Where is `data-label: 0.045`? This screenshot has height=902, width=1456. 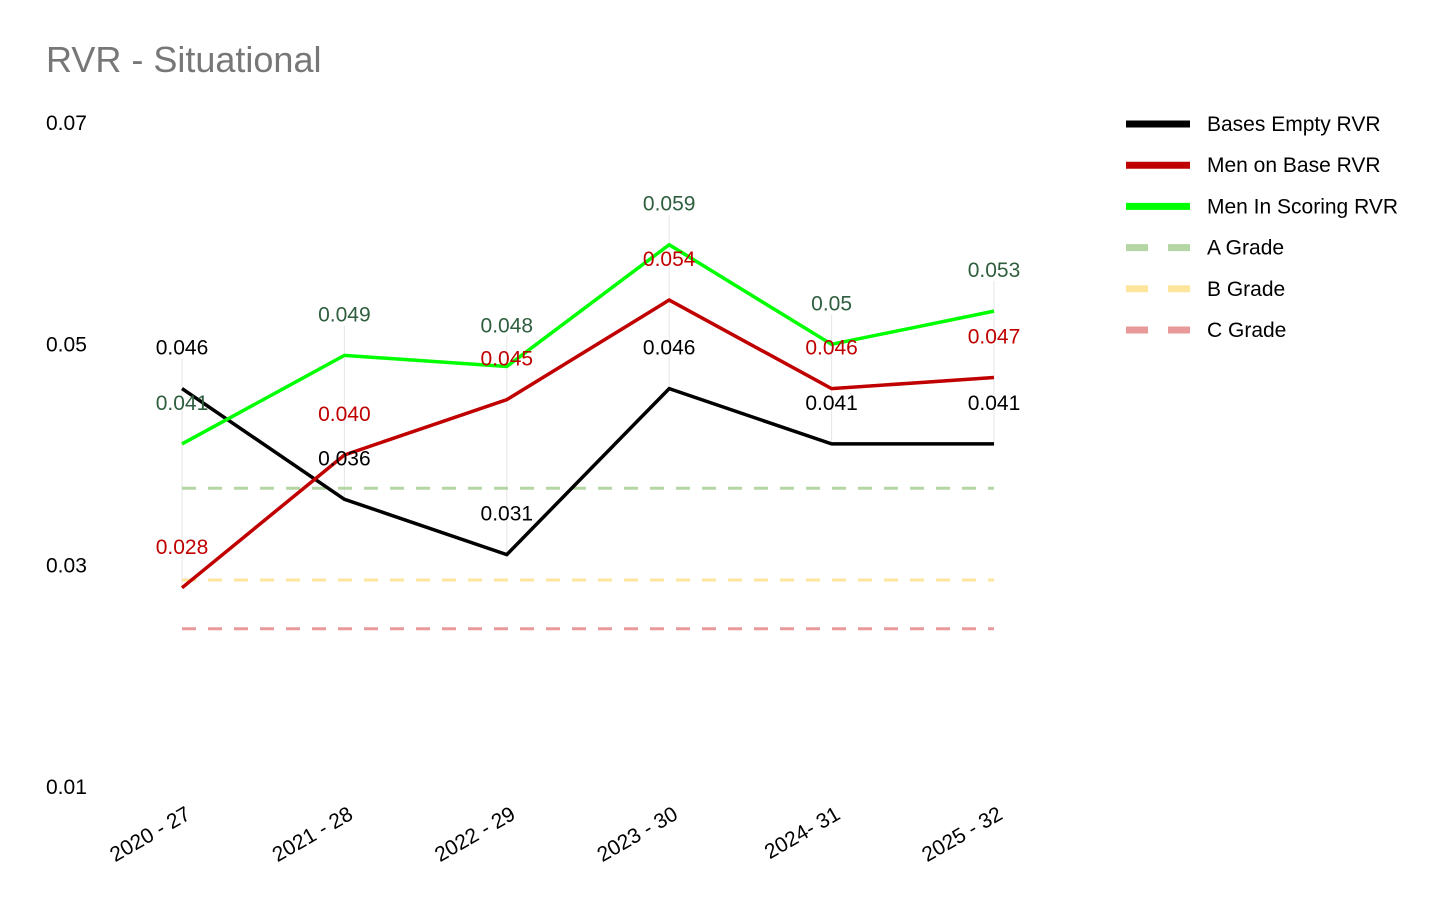
data-label: 0.045 is located at coordinates (507, 359).